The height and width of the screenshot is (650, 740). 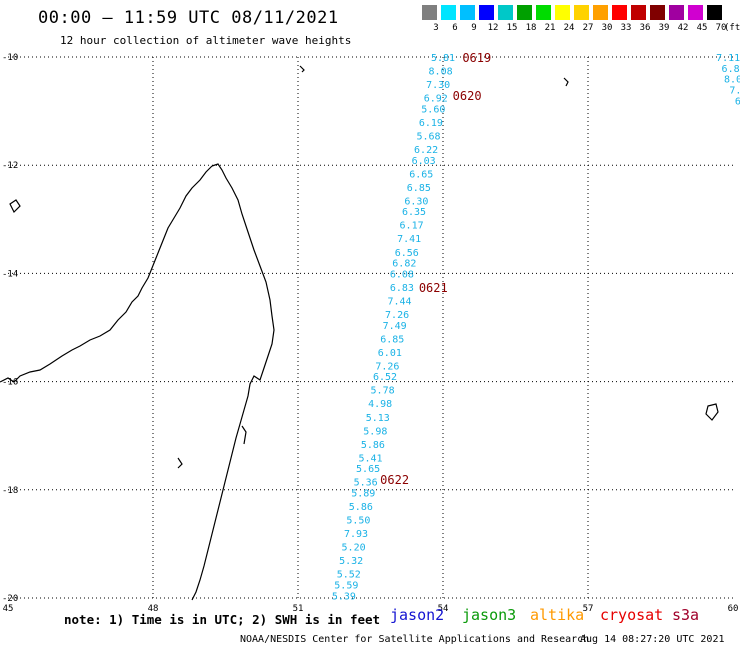 I want to click on wave-height-value: 7.30, so click(x=438, y=85).